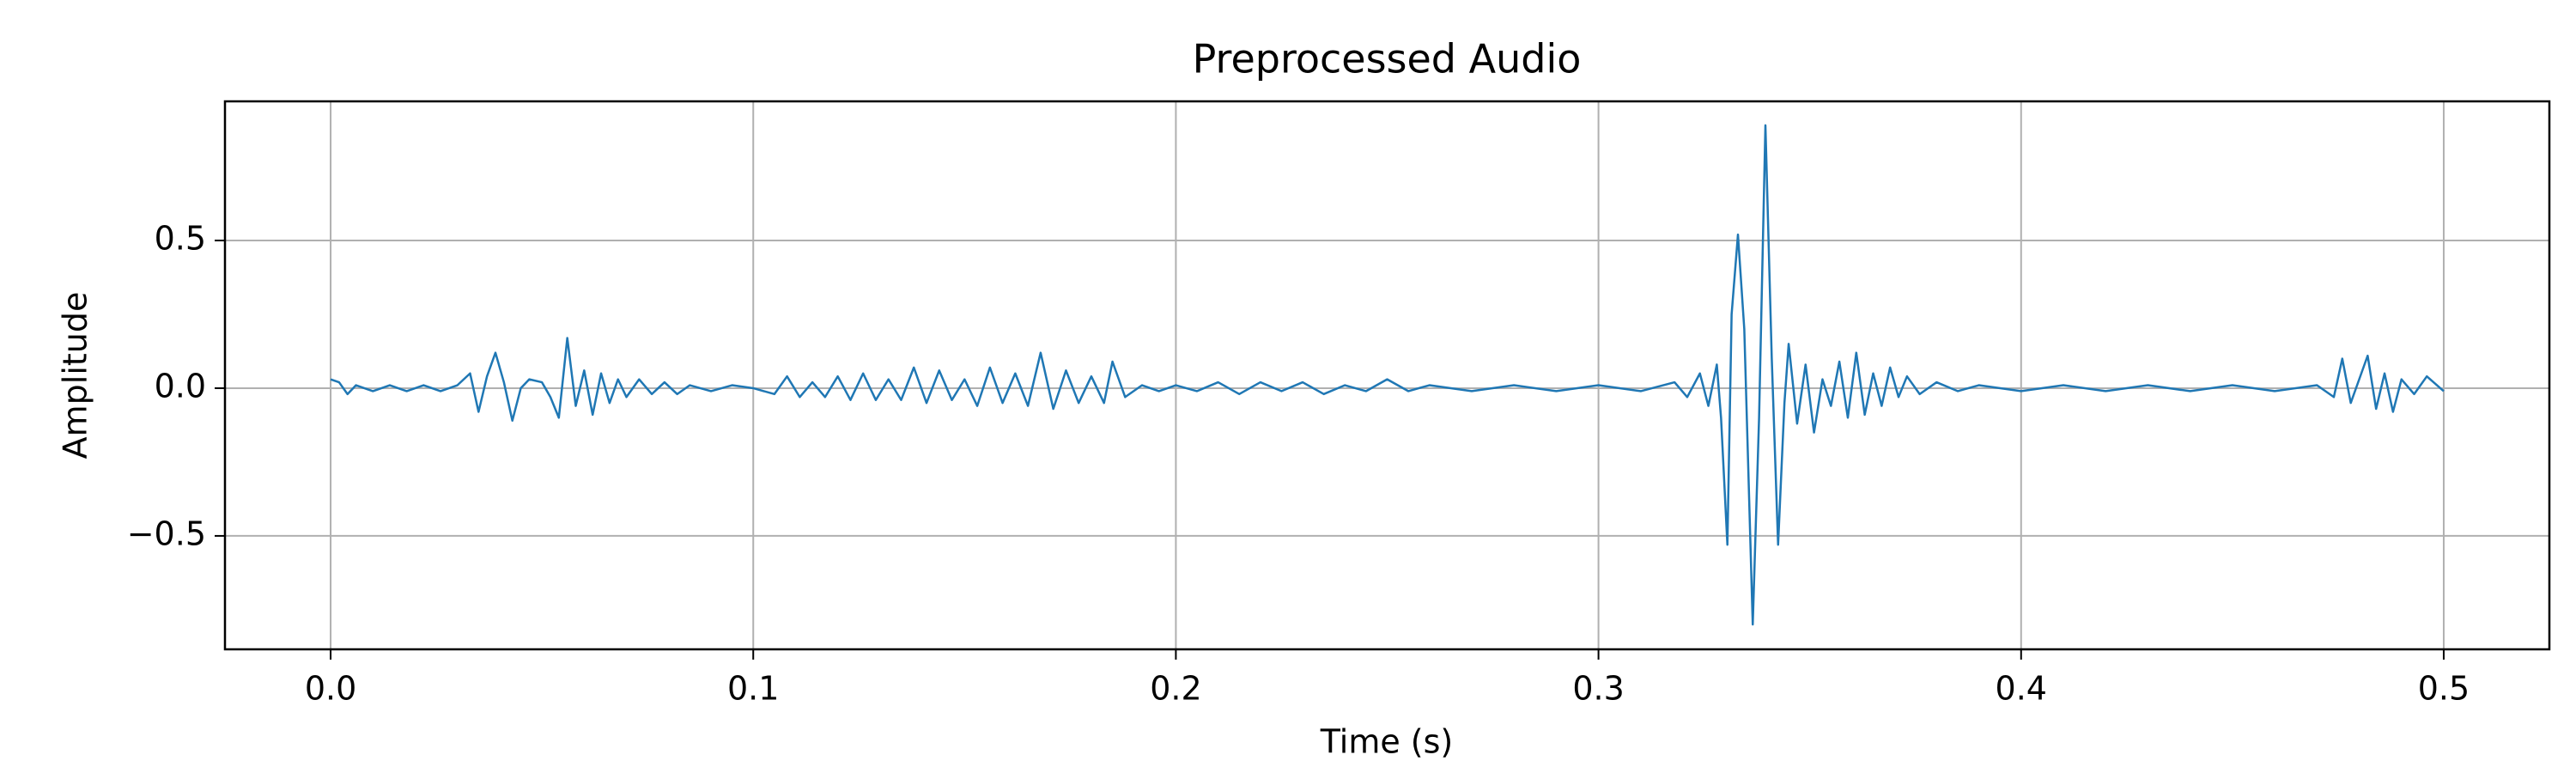  What do you see at coordinates (753, 689) in the screenshot?
I see `x-tick-label: 0.1` at bounding box center [753, 689].